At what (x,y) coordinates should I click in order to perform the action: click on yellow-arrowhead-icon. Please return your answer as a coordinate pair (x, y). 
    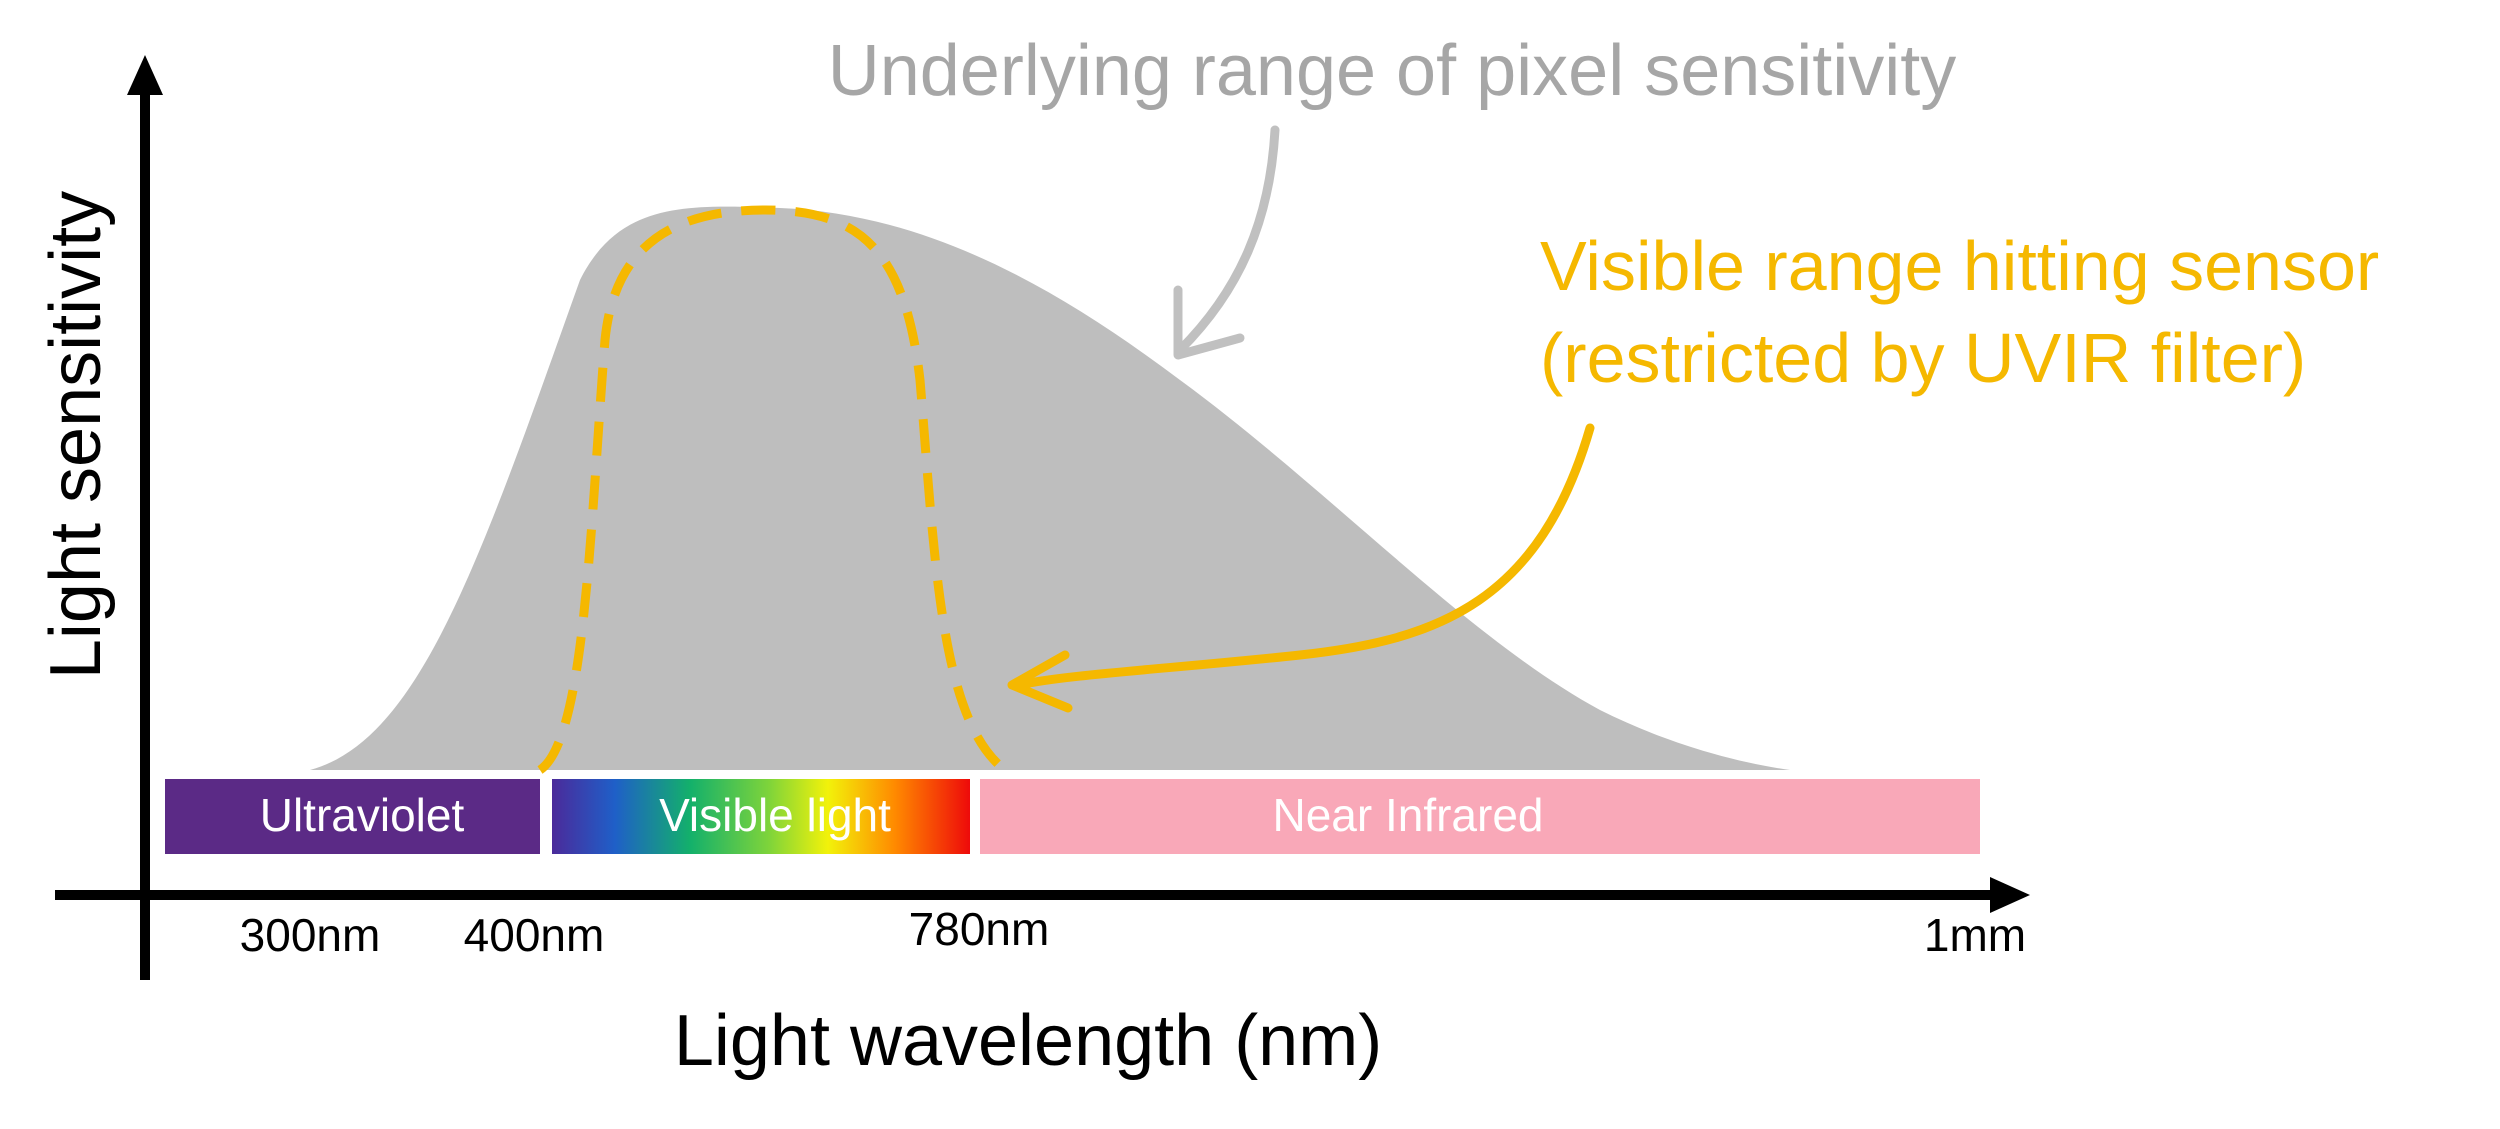
    Looking at the image, I should click on (1040, 681).